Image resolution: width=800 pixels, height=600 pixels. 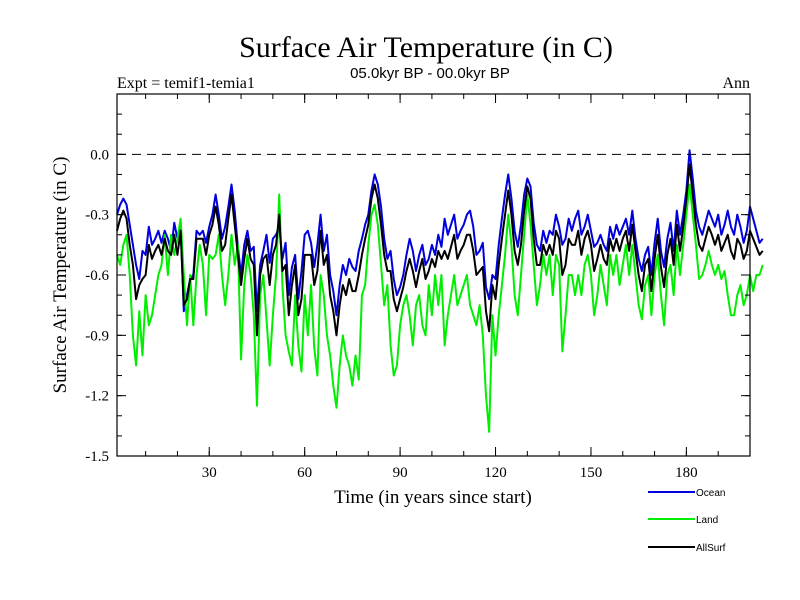 What do you see at coordinates (710, 493) in the screenshot?
I see `legend-label-ocean: Ocean` at bounding box center [710, 493].